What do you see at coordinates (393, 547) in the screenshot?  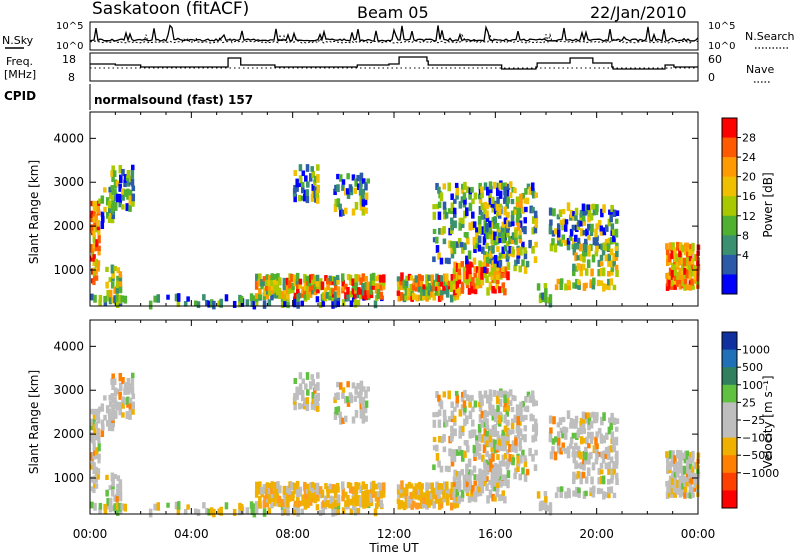 I see `x-axis-label: Time UT` at bounding box center [393, 547].